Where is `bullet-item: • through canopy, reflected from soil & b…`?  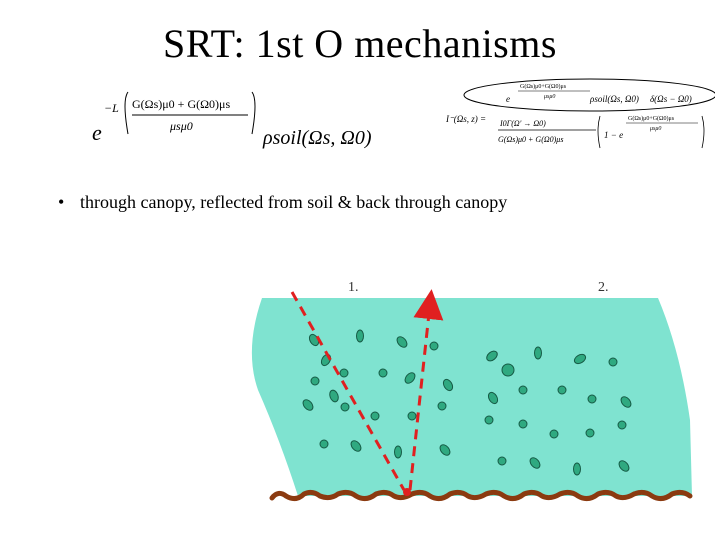
bullet-item: • through canopy, reflected from soil & b… is located at coordinates (282, 202).